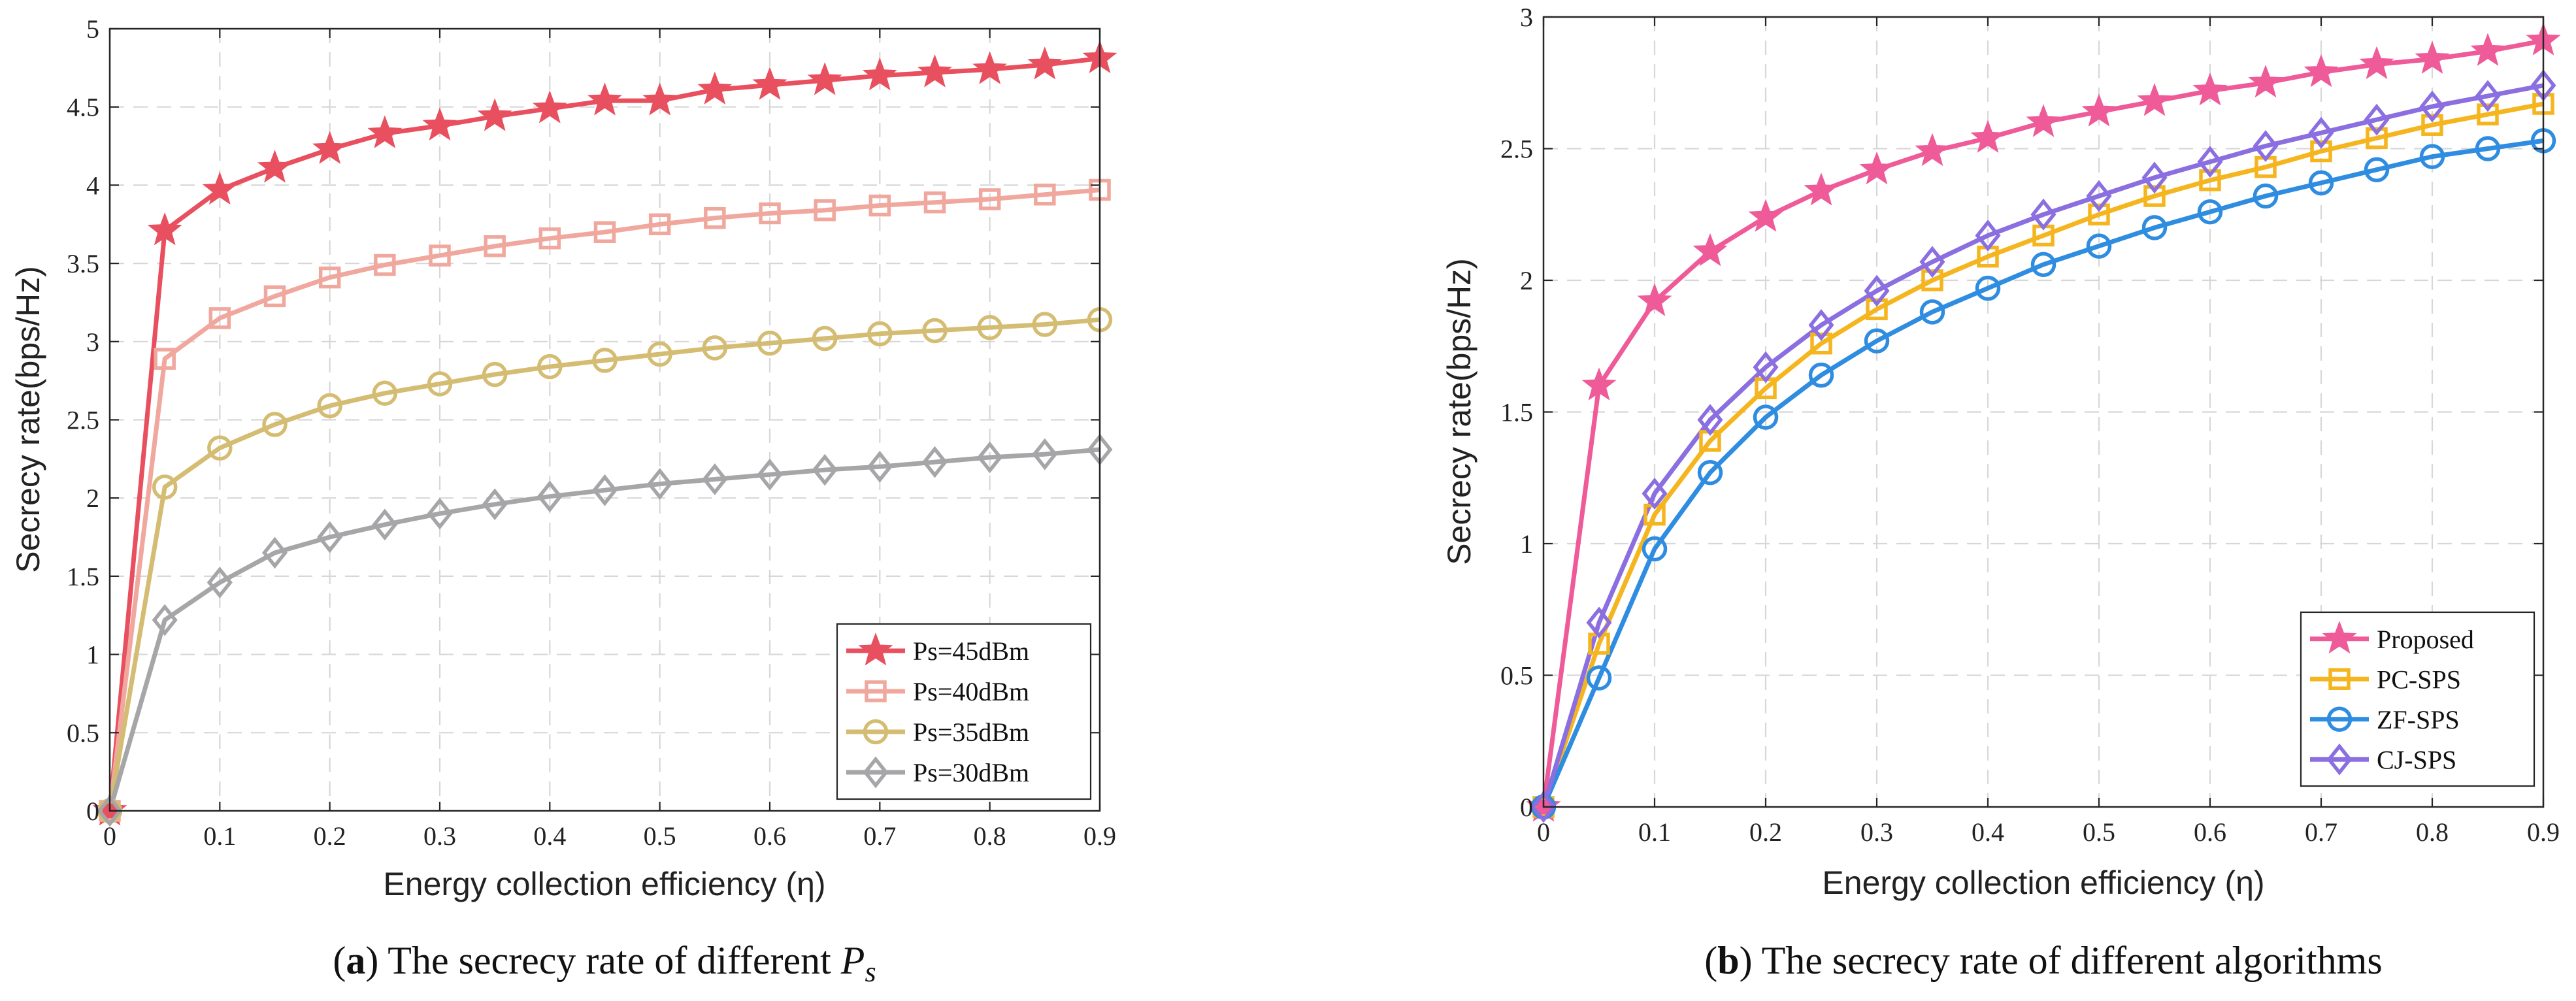 This screenshot has height=1001, width=2576. What do you see at coordinates (870, 972) in the screenshot?
I see `caption-a-math-sub: s` at bounding box center [870, 972].